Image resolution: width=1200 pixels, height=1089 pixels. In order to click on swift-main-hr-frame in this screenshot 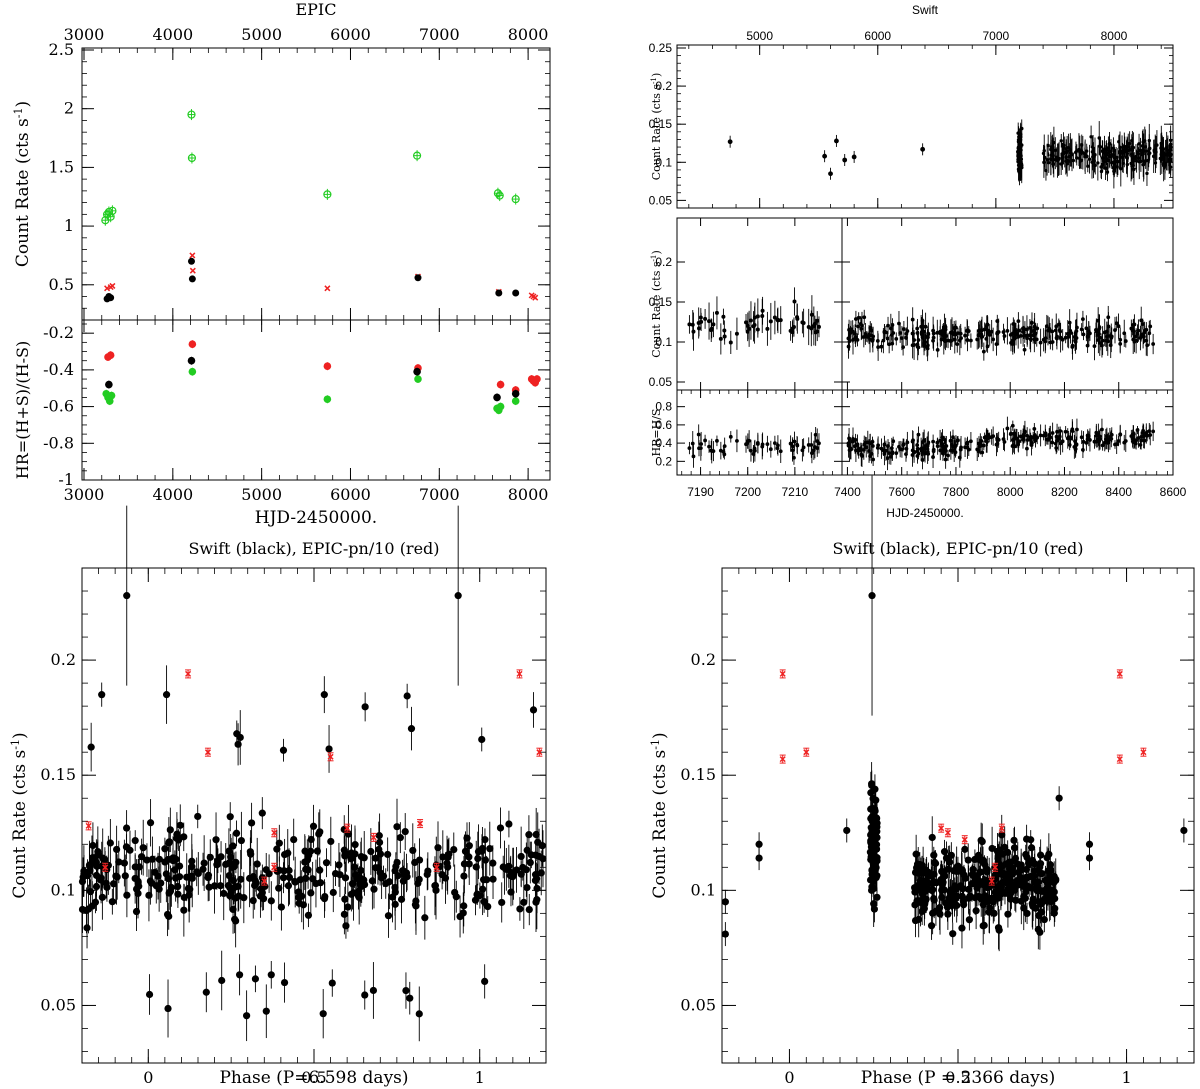, I will do `click(1007, 432)`.